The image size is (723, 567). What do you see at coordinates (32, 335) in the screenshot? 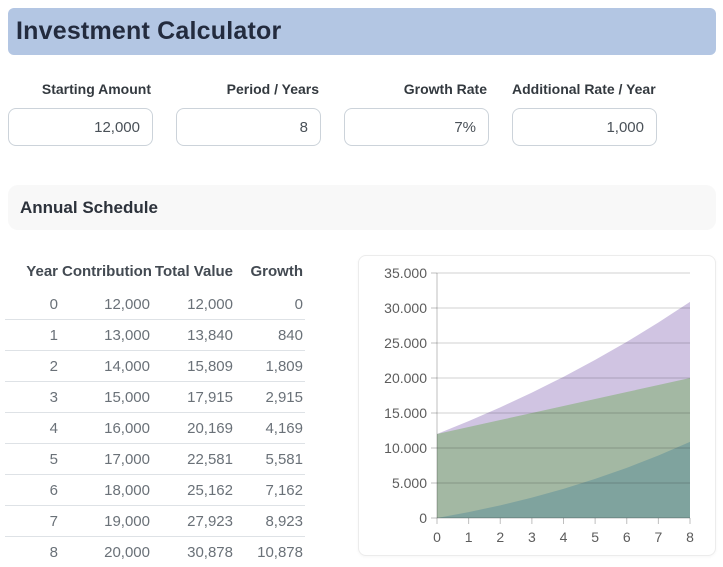
I see `table-cell: 1` at bounding box center [32, 335].